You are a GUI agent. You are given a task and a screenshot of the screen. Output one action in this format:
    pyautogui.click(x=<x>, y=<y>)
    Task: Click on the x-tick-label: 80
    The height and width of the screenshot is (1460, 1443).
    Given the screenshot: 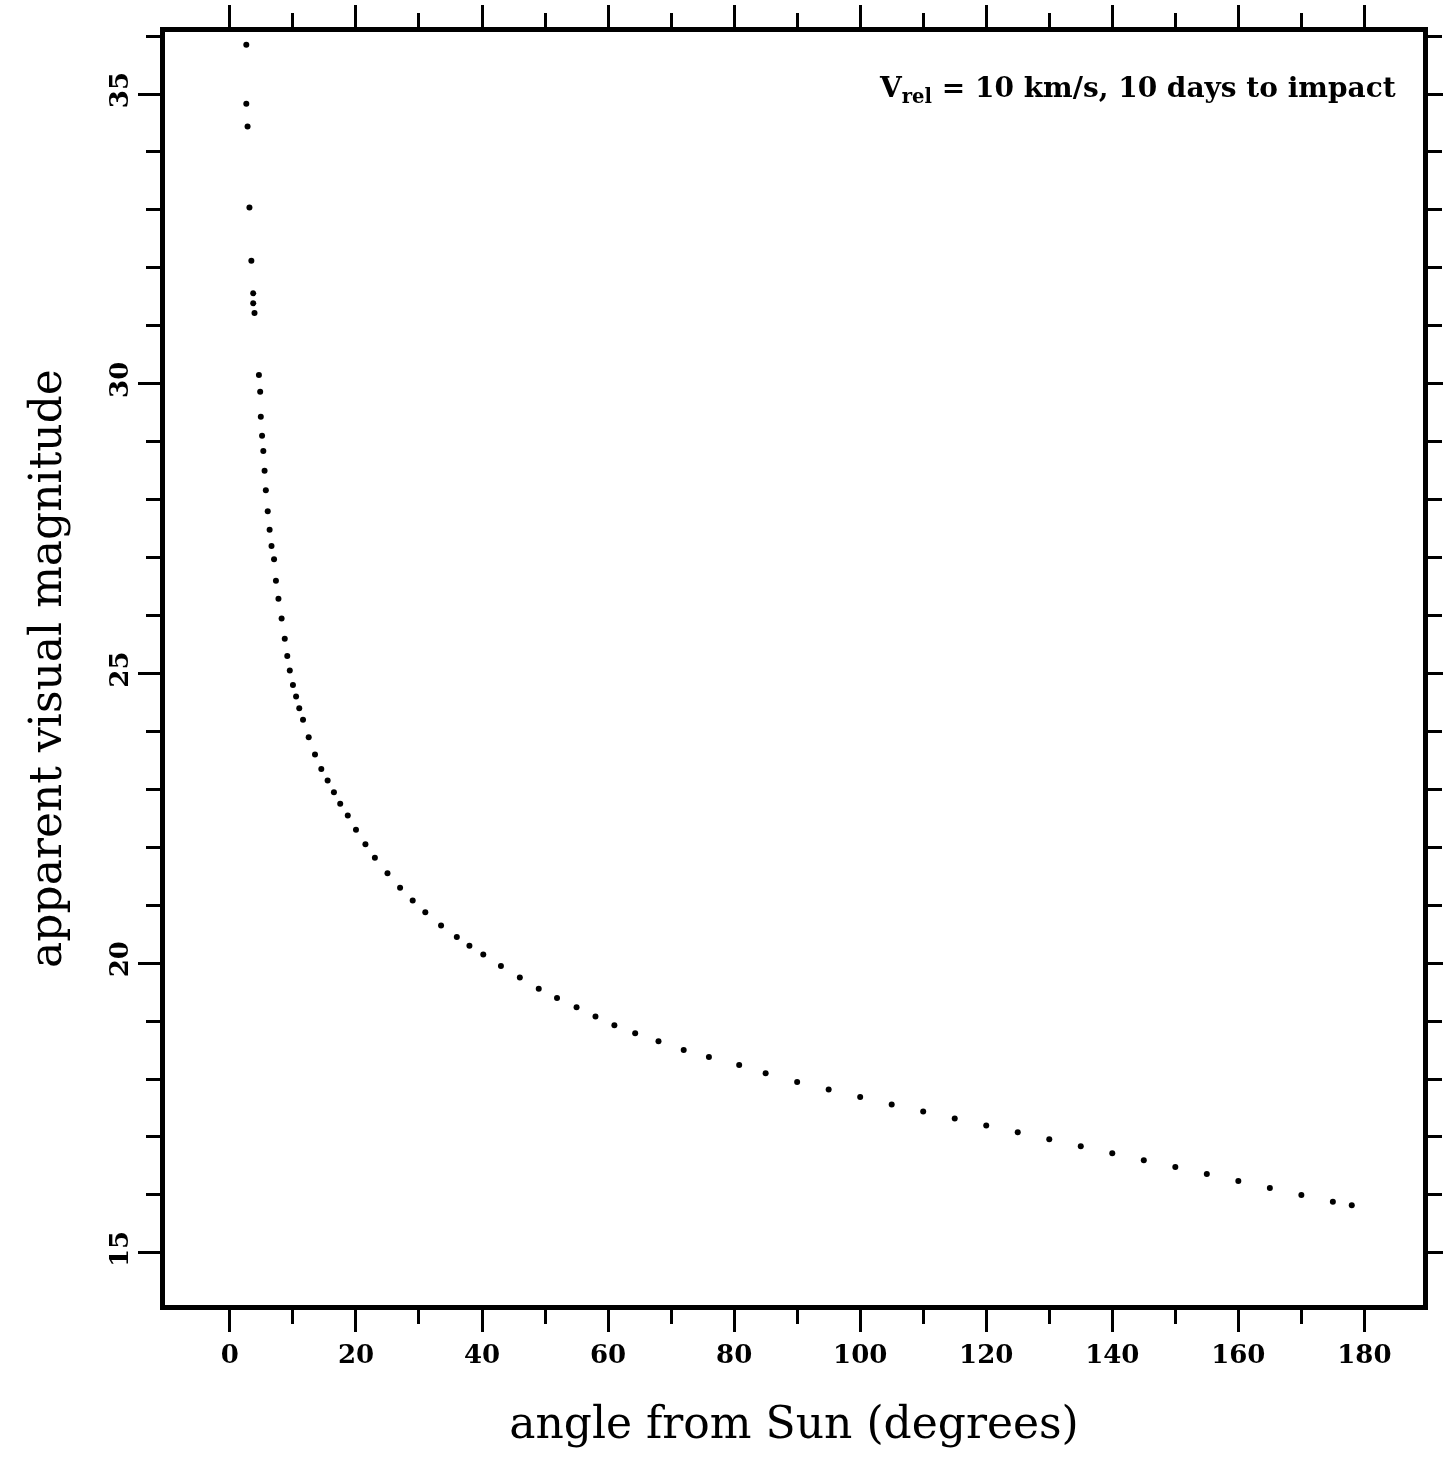 What is the action you would take?
    pyautogui.click(x=734, y=1354)
    